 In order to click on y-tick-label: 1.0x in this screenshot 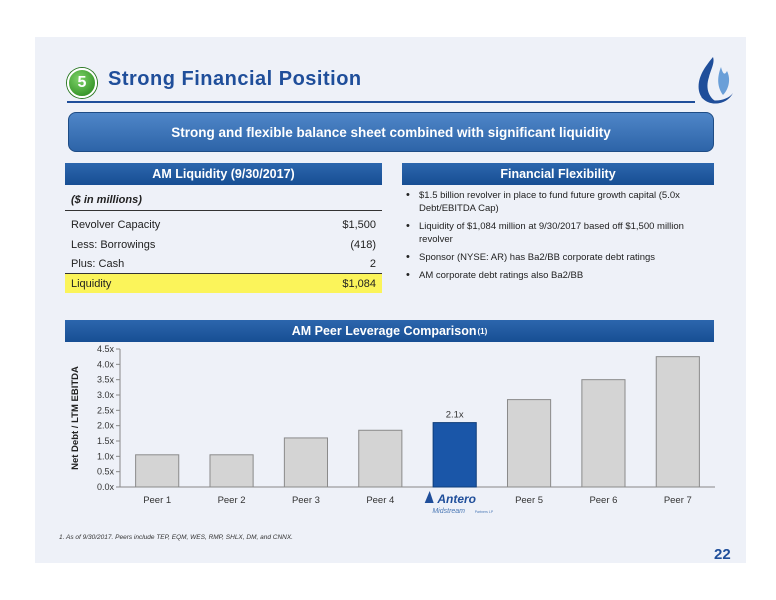, I will do `click(106, 456)`.